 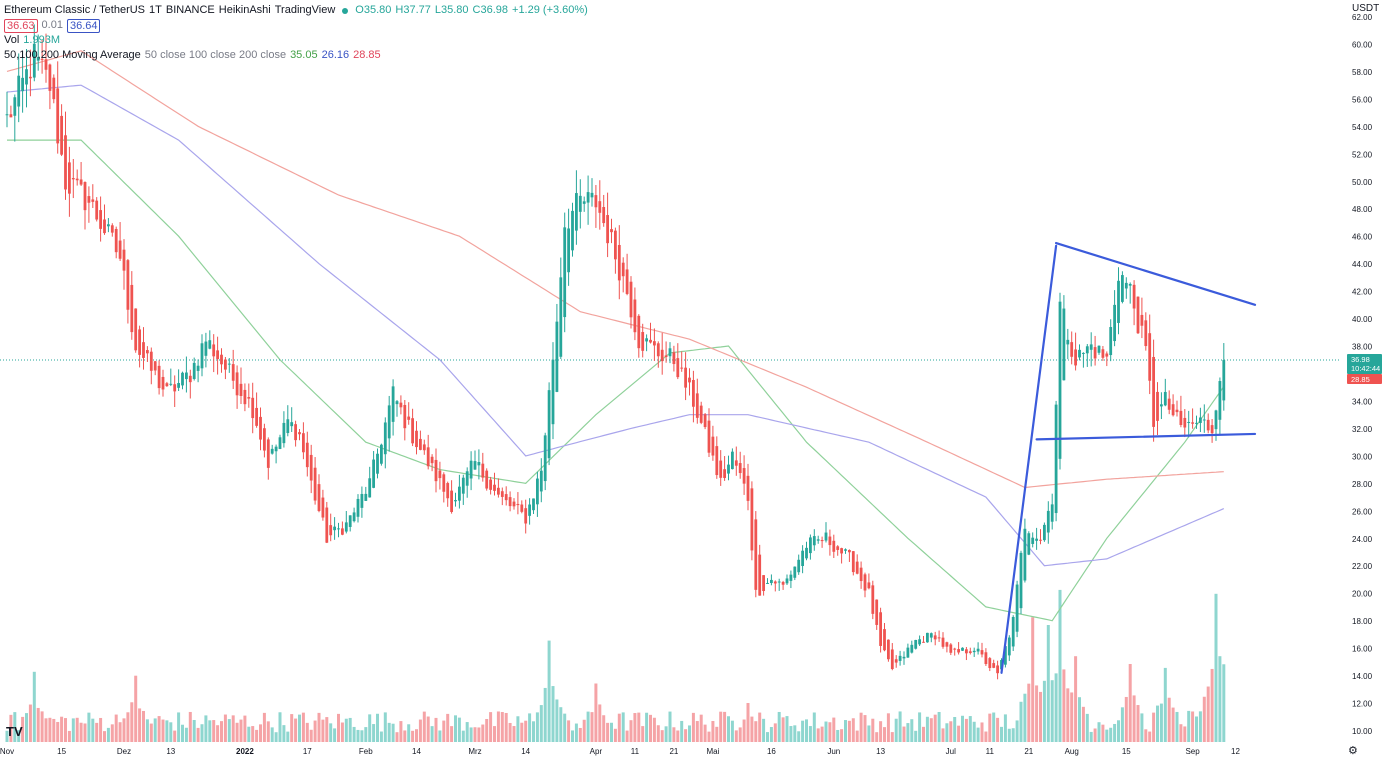 What do you see at coordinates (474, 751) in the screenshot?
I see `time-tick-label: Mrz` at bounding box center [474, 751].